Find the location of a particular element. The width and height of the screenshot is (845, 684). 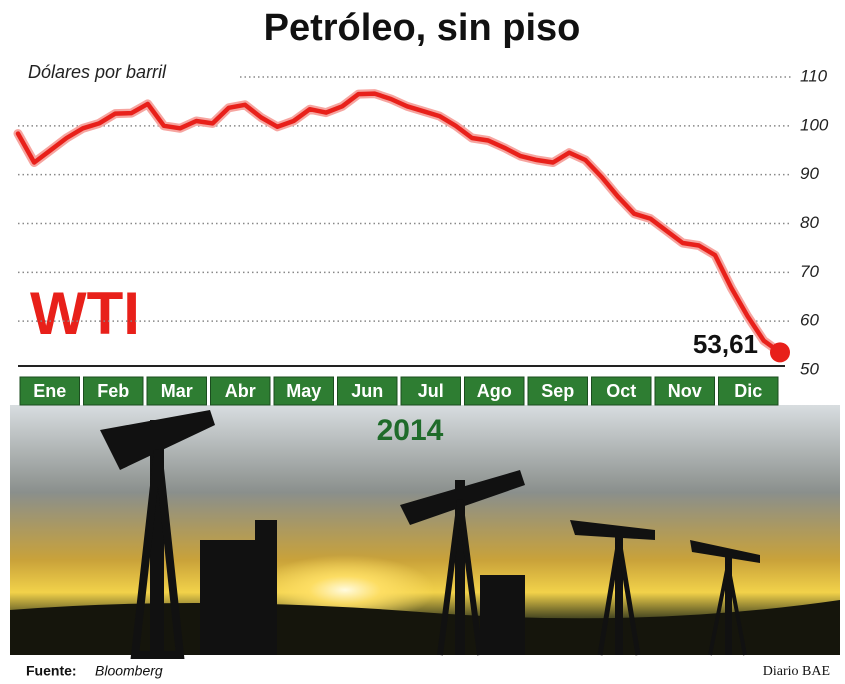

x-tick-label: Oct is located at coordinates (621, 391).